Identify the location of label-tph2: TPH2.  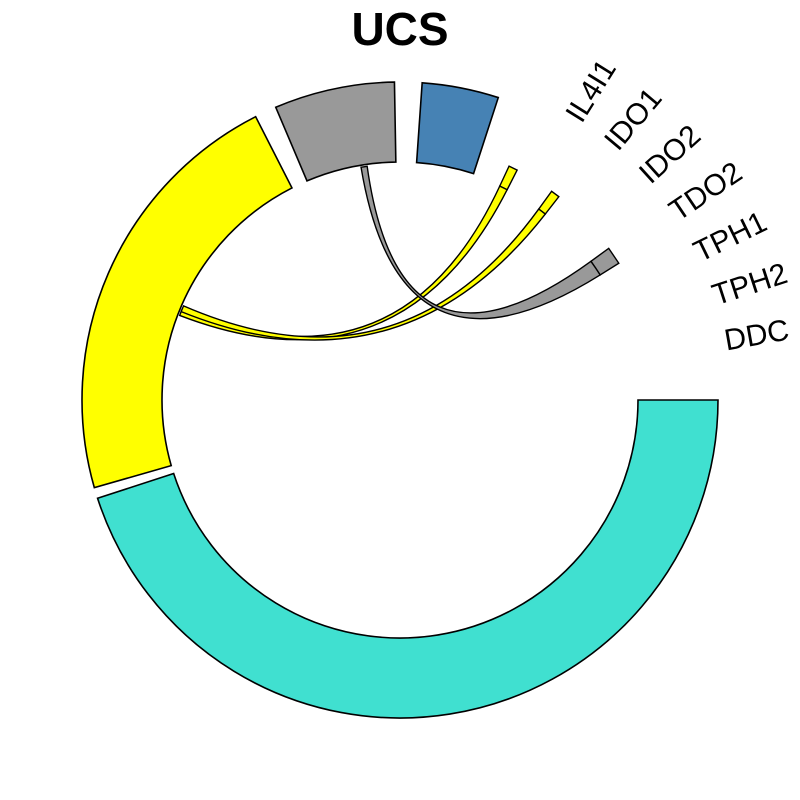
(749, 284).